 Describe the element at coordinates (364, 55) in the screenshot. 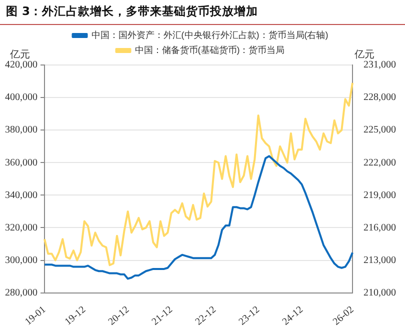

I see `y2-axis-title: 亿元` at that location.